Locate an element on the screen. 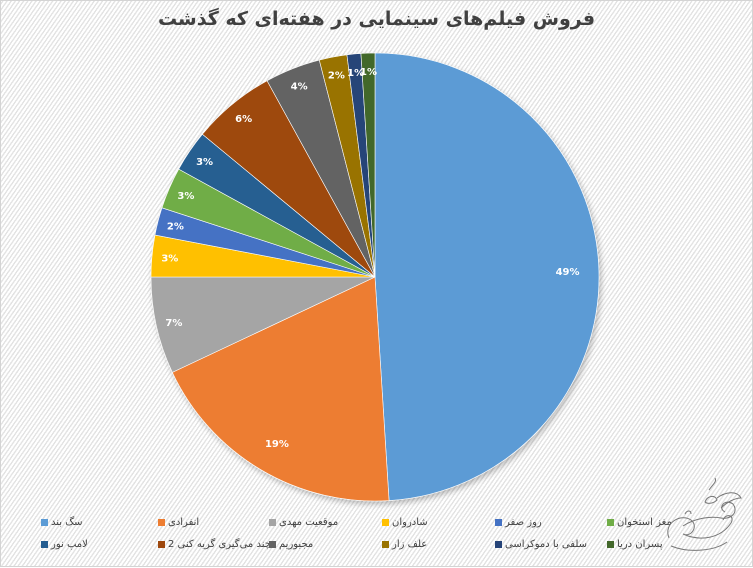 This screenshot has height=568, width=753. legend-item: مجبوریم is located at coordinates (291, 544).